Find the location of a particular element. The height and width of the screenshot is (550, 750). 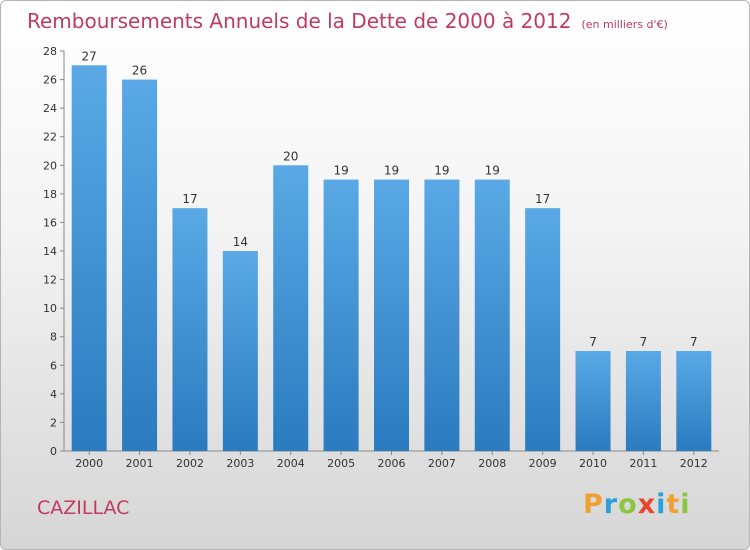

y-tick-label: 0 is located at coordinates (53, 451).